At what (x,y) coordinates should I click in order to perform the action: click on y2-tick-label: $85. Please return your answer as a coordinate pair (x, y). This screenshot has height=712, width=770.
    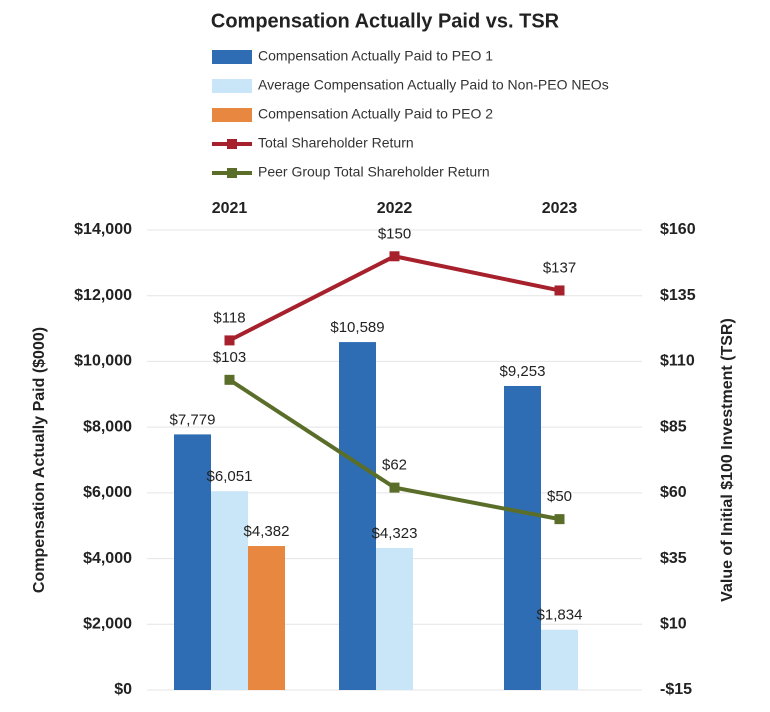
    Looking at the image, I should click on (673, 426).